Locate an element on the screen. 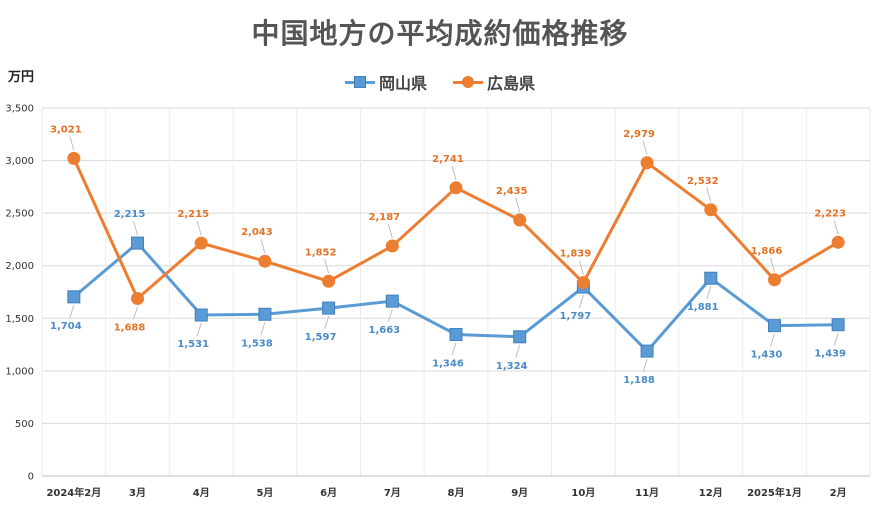 The image size is (880, 506). data-label-okayama: 1,346 is located at coordinates (448, 363).